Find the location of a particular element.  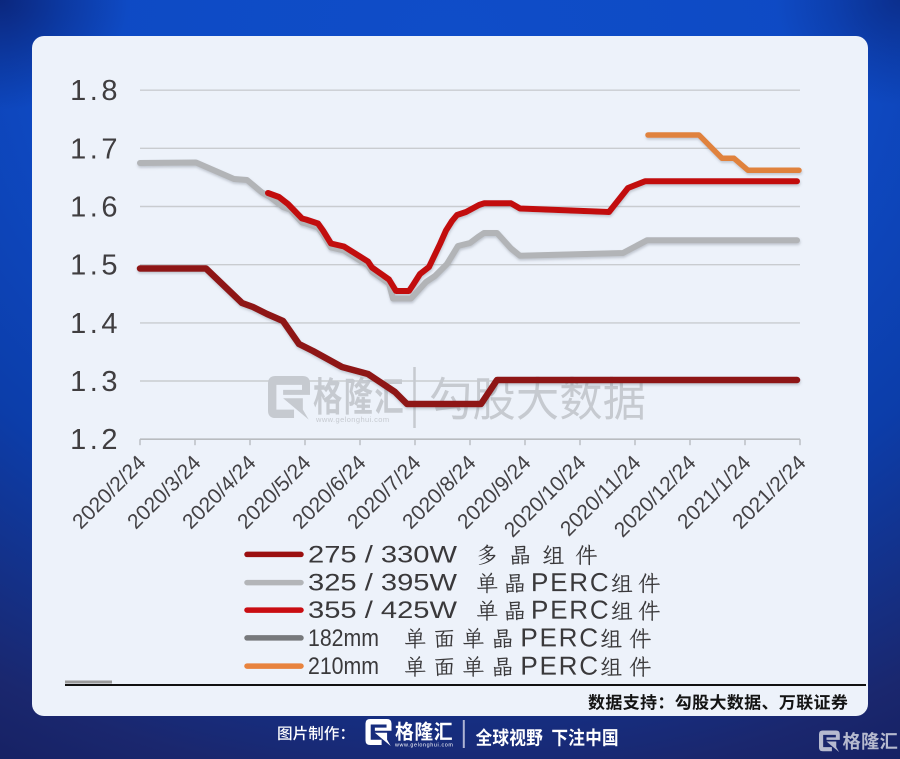

svg-text: 1.5 is located at coordinates (95, 266).